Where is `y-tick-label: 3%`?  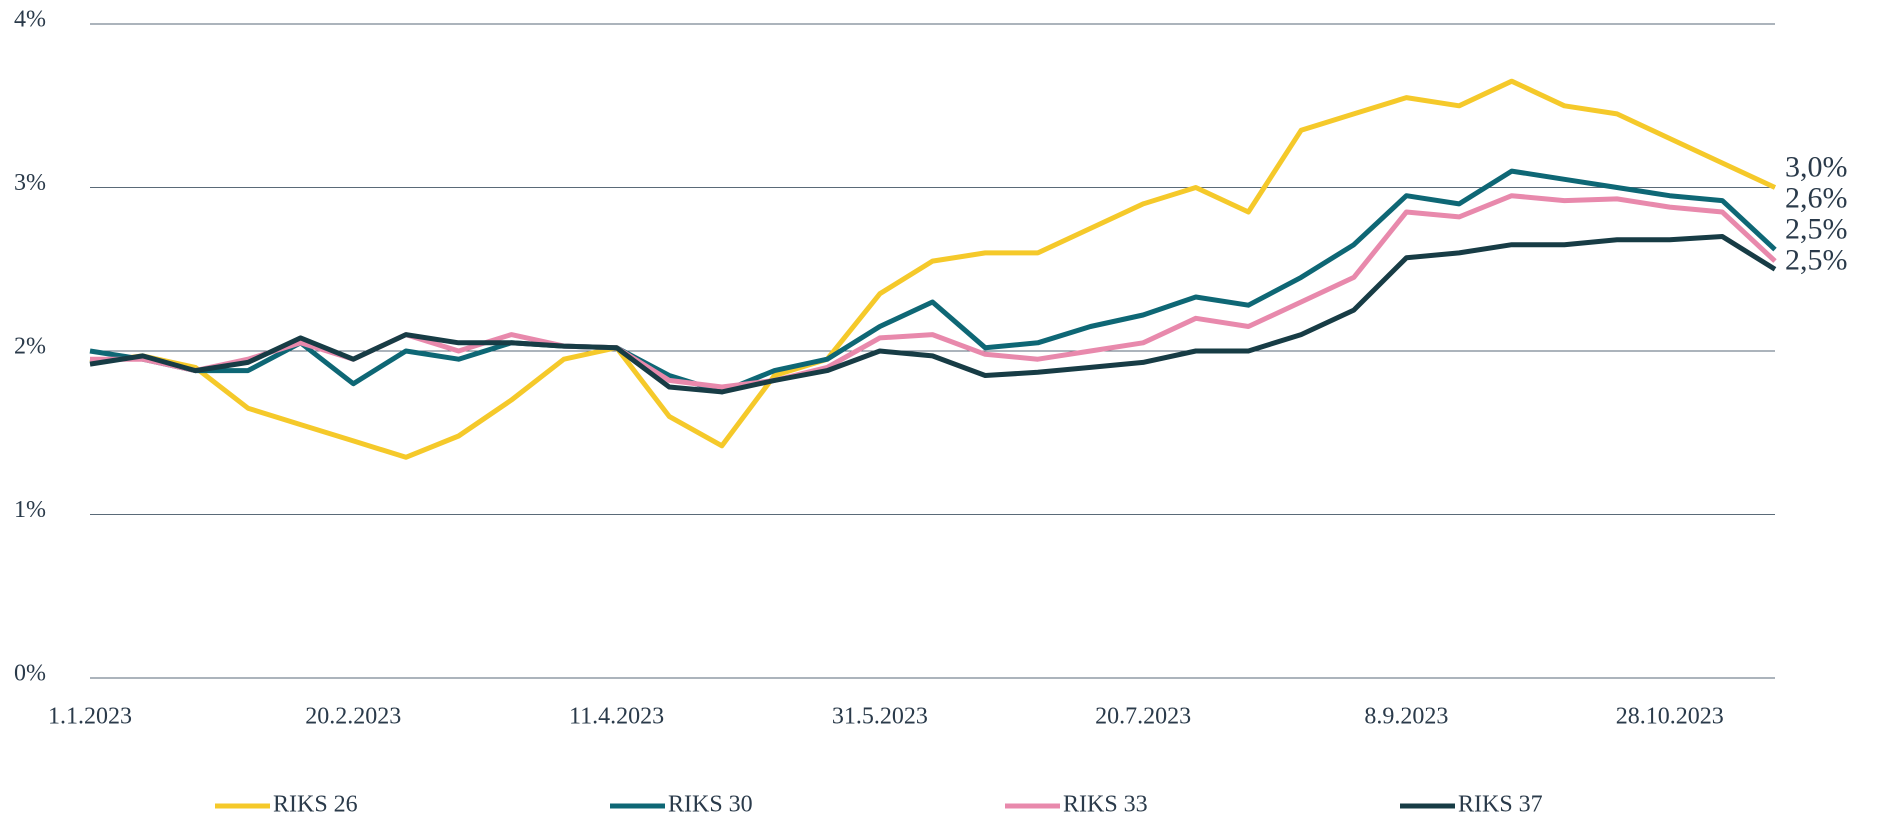
y-tick-label: 3% is located at coordinates (30, 183).